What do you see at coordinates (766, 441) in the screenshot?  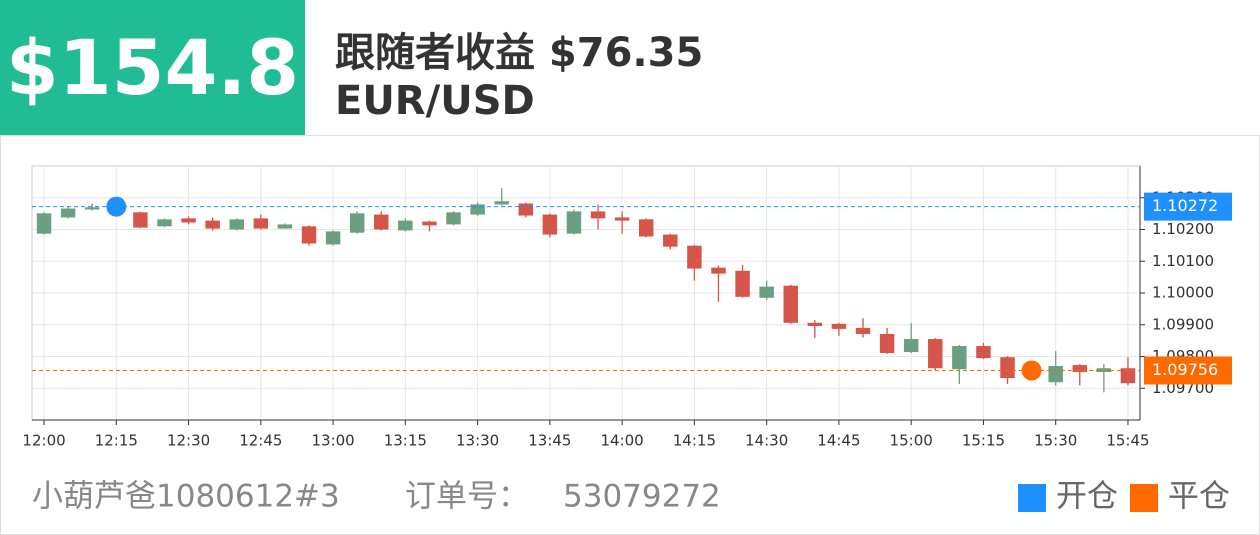 I see `x-tick-label: 14:30` at bounding box center [766, 441].